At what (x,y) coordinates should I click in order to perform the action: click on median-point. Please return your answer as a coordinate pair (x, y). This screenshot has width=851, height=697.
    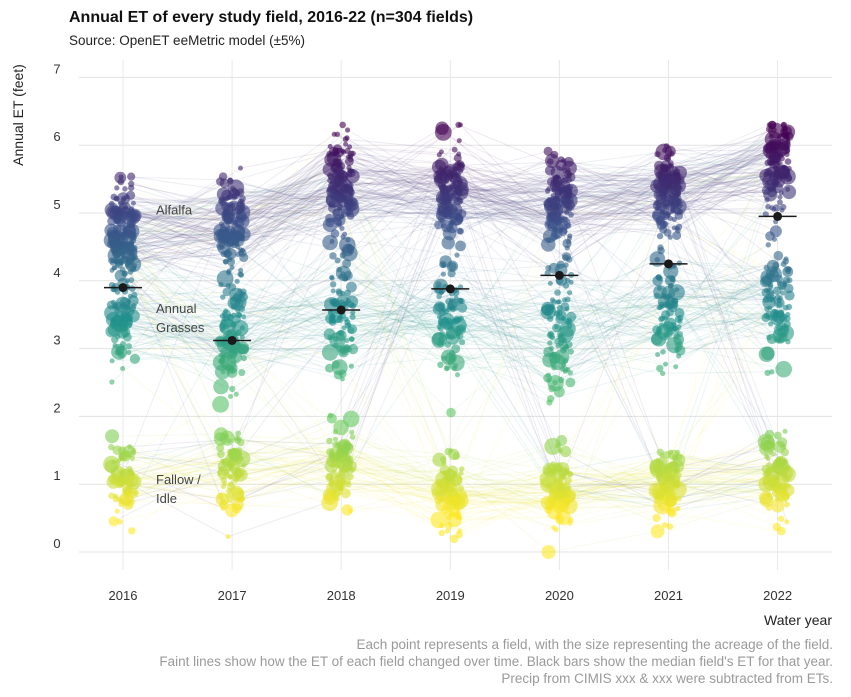
    Looking at the image, I should click on (123, 288).